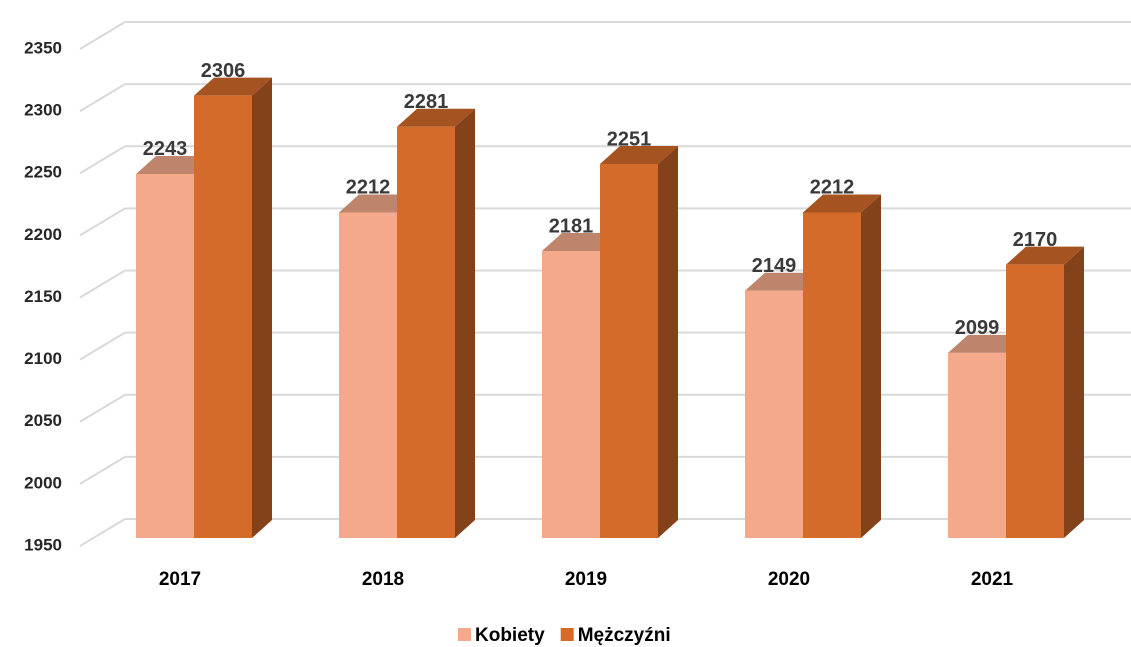 Image resolution: width=1131 pixels, height=647 pixels. I want to click on data-label: 2251, so click(629, 139).